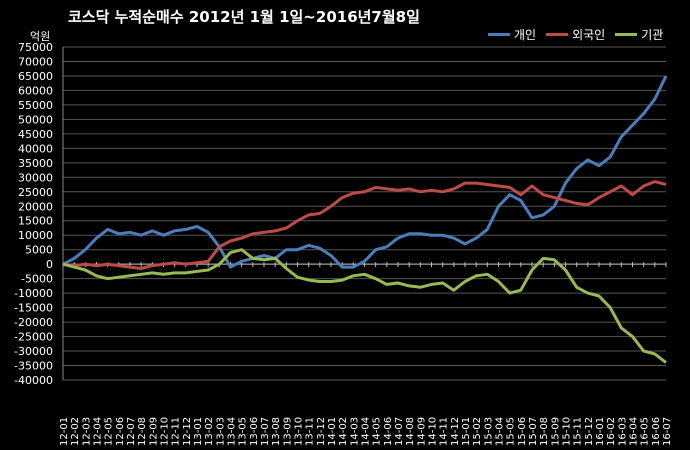  Describe the element at coordinates (634, 431) in the screenshot. I see `x-tick-label: 16-04` at that location.